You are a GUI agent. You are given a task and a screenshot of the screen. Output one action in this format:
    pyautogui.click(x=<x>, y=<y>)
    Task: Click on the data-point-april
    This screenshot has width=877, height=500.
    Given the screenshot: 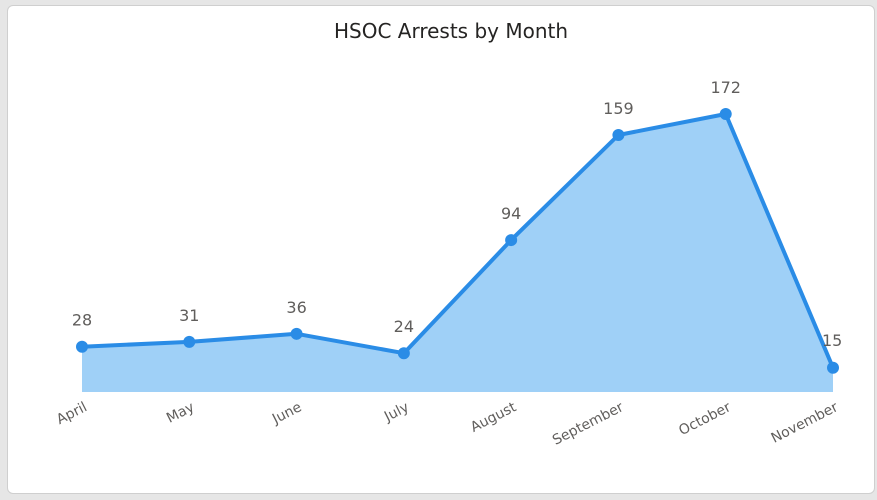 What is the action you would take?
    pyautogui.click(x=82, y=346)
    